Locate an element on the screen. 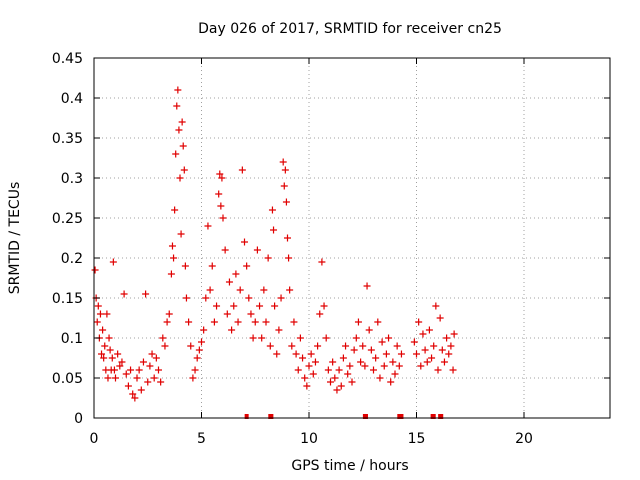  x-tick-labels: 0 5 10 15 20 is located at coordinates (311, 439).